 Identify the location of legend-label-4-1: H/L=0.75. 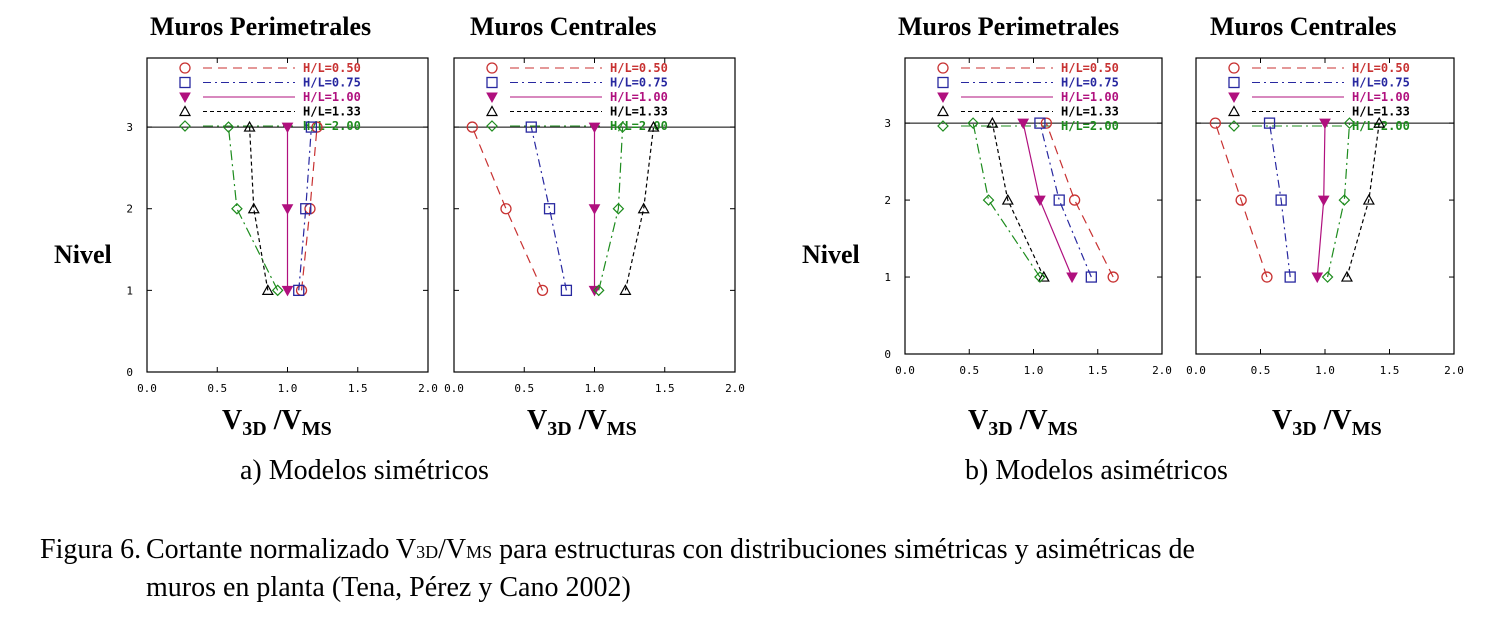
(1381, 83).